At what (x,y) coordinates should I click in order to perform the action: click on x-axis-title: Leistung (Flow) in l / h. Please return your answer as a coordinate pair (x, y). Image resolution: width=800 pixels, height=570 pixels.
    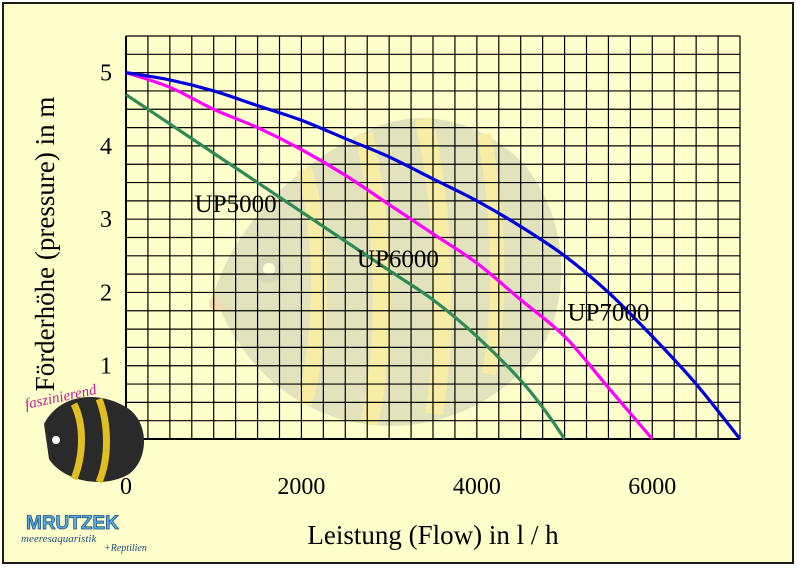
    Looking at the image, I should click on (433, 535).